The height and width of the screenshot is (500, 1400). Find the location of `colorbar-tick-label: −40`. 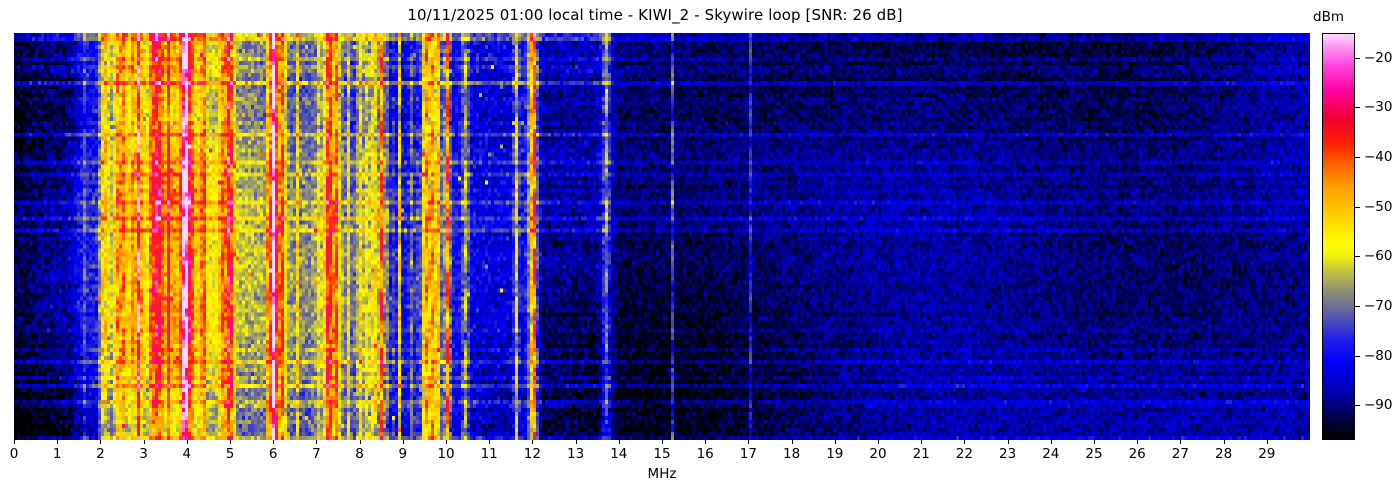

colorbar-tick-label: −40 is located at coordinates (1378, 157).